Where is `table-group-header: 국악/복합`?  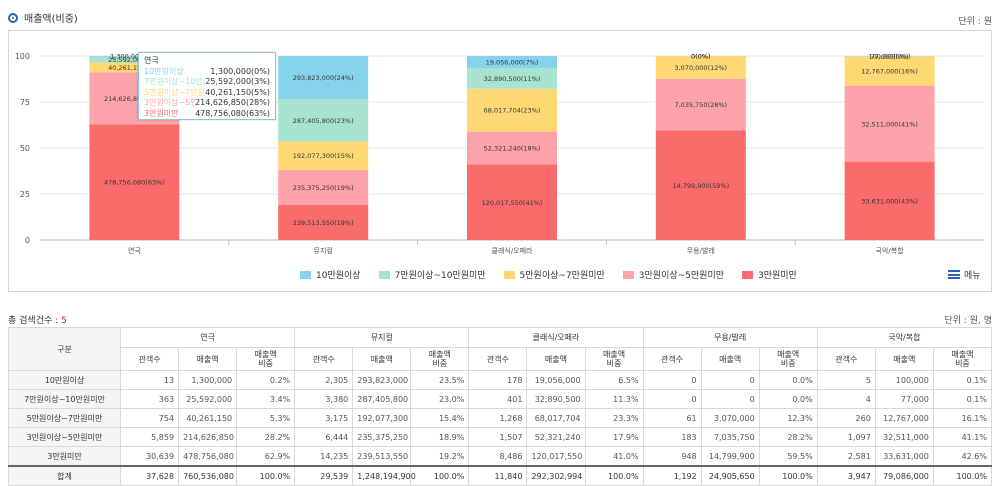
table-group-header: 국악/복합 is located at coordinates (904, 338).